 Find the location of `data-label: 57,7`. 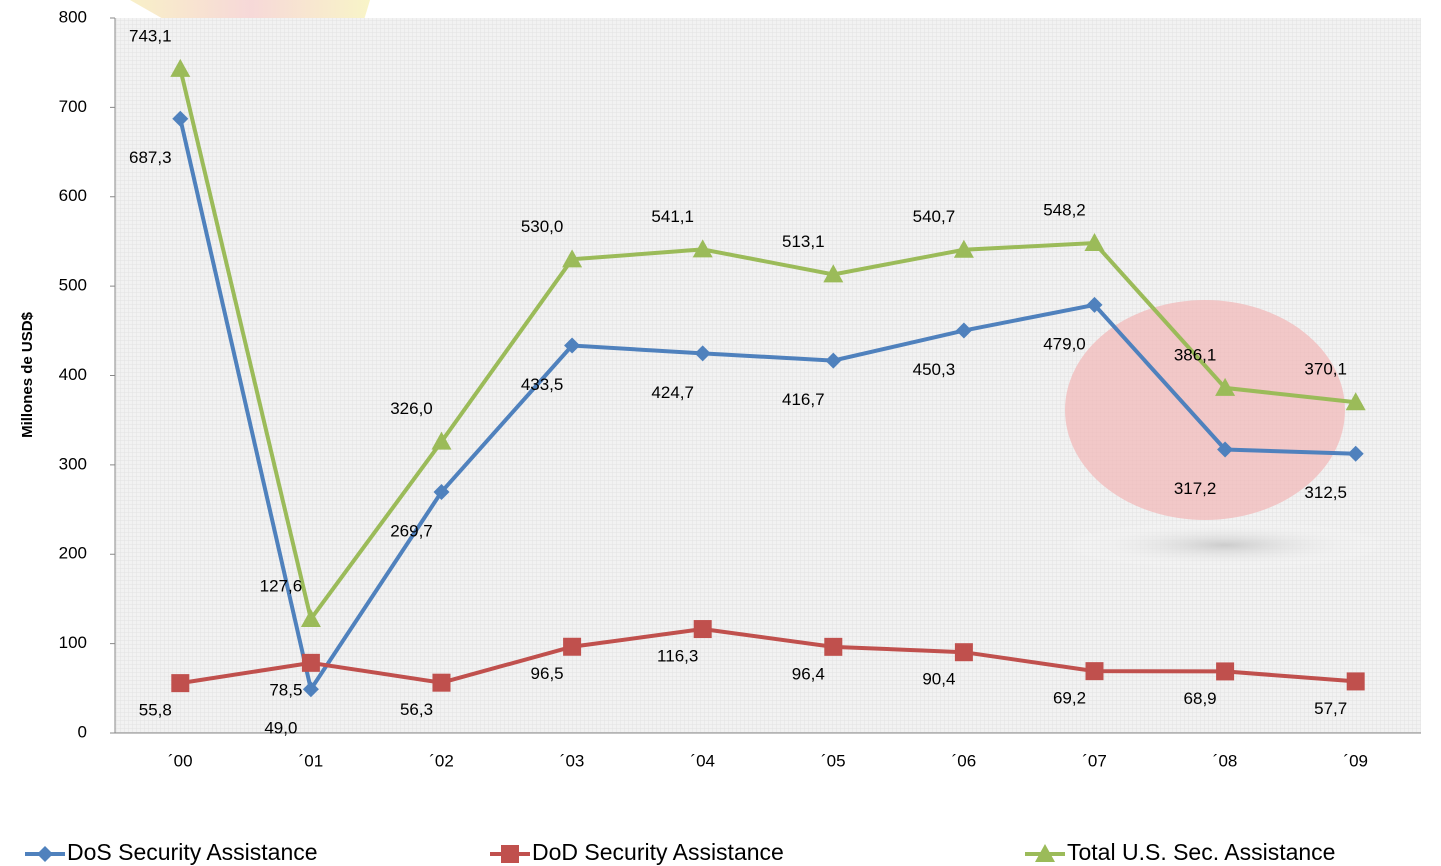

data-label: 57,7 is located at coordinates (1330, 708).